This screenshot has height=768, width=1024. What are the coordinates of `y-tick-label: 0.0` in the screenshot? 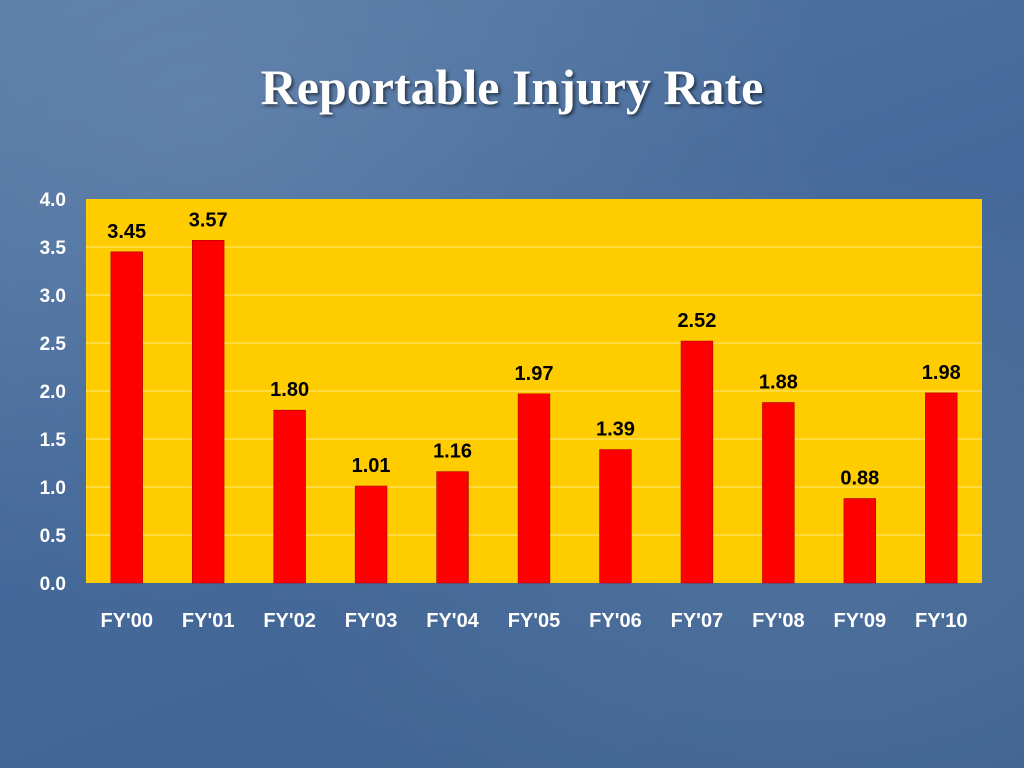 It's located at (53, 584).